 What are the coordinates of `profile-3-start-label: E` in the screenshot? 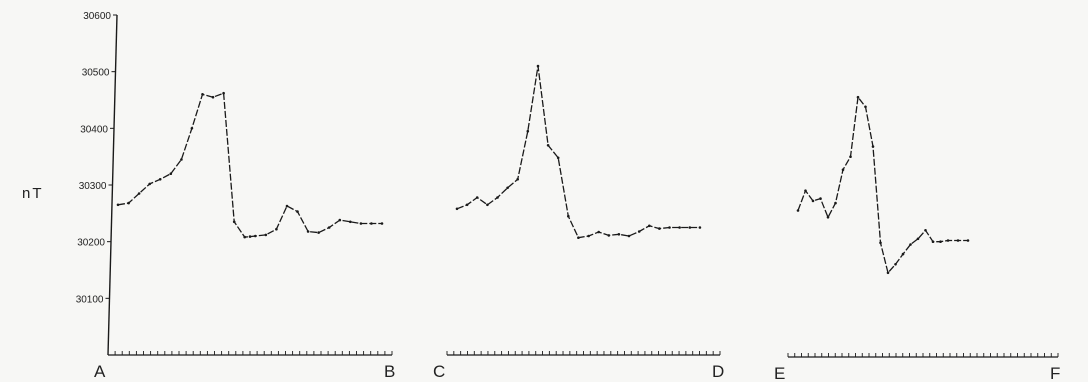 It's located at (779, 373).